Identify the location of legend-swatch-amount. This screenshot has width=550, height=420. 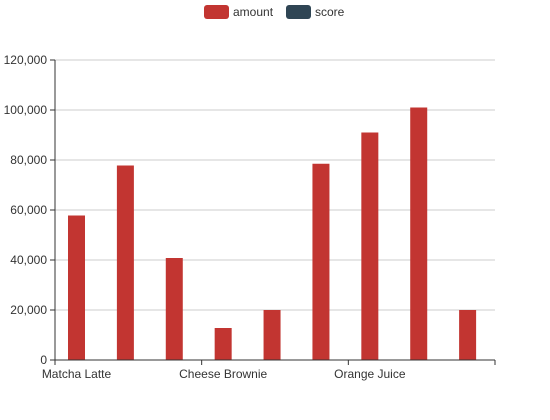
(216, 12).